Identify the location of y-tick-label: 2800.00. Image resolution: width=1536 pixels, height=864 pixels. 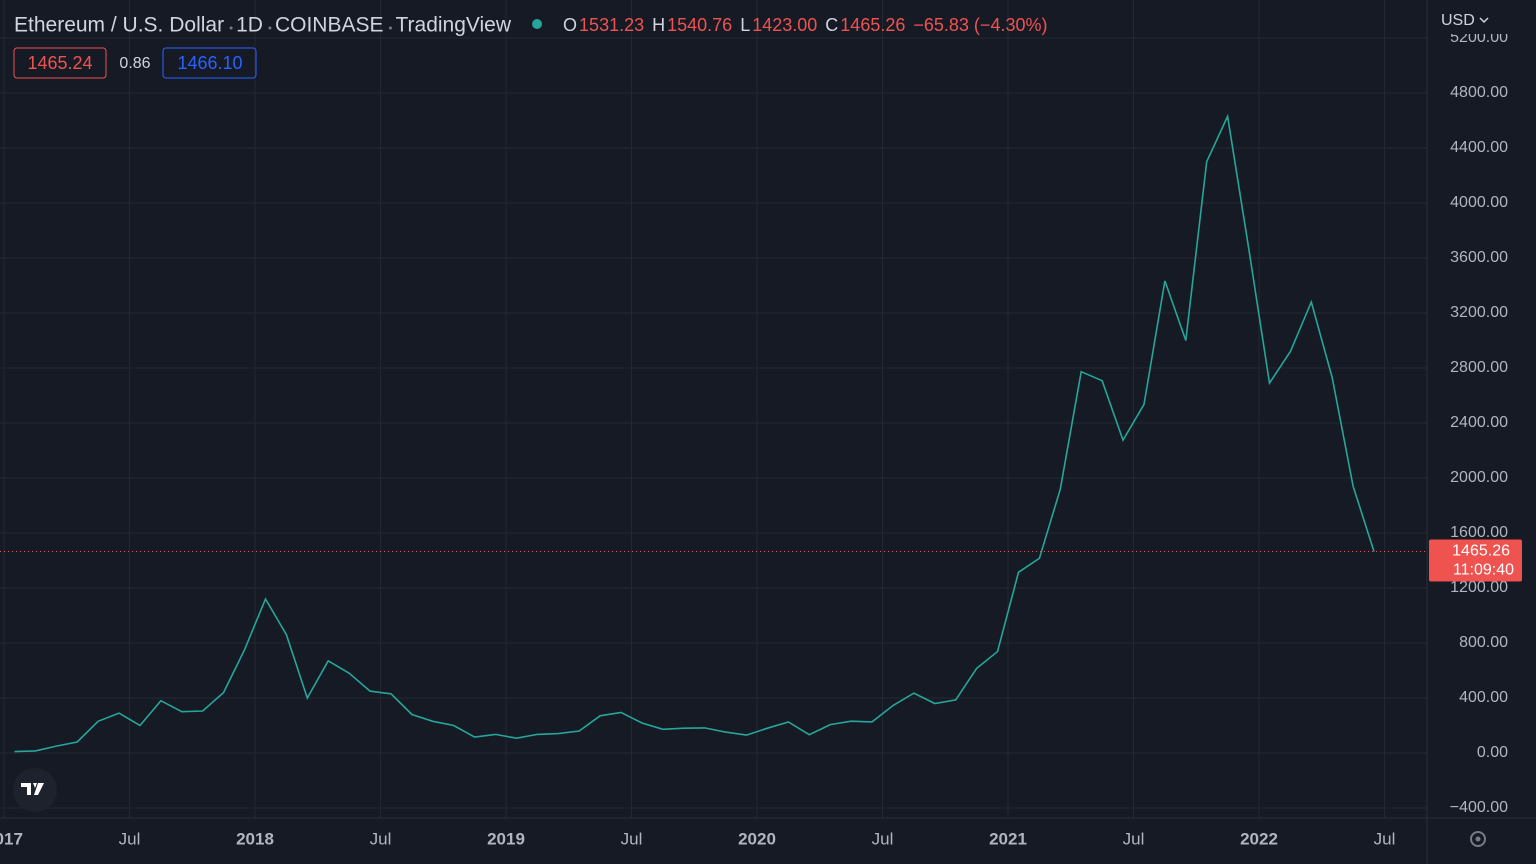
(1479, 367).